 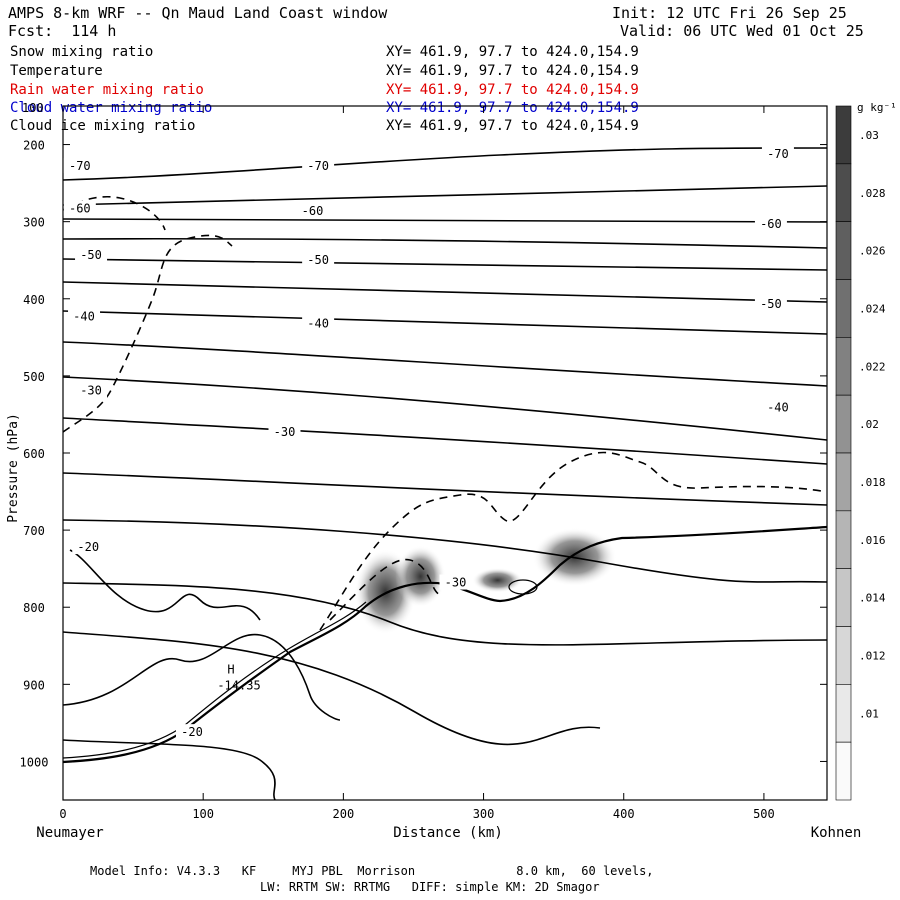 I want to click on x-tick-label: 200, so click(x=344, y=814).